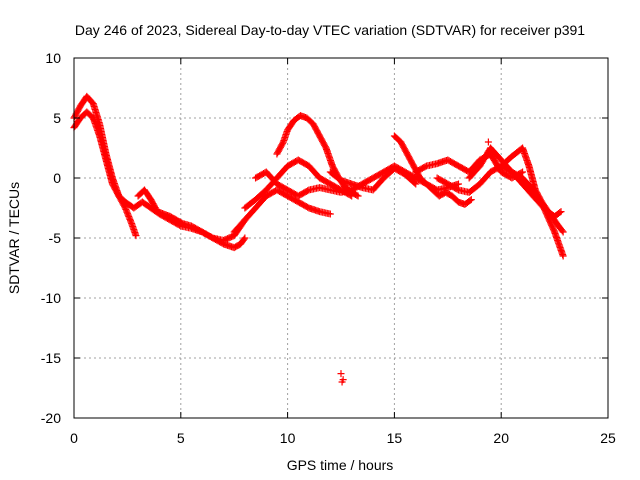 This screenshot has height=480, width=640. Describe the element at coordinates (373, 179) in the screenshot. I see `series-track-h` at that location.